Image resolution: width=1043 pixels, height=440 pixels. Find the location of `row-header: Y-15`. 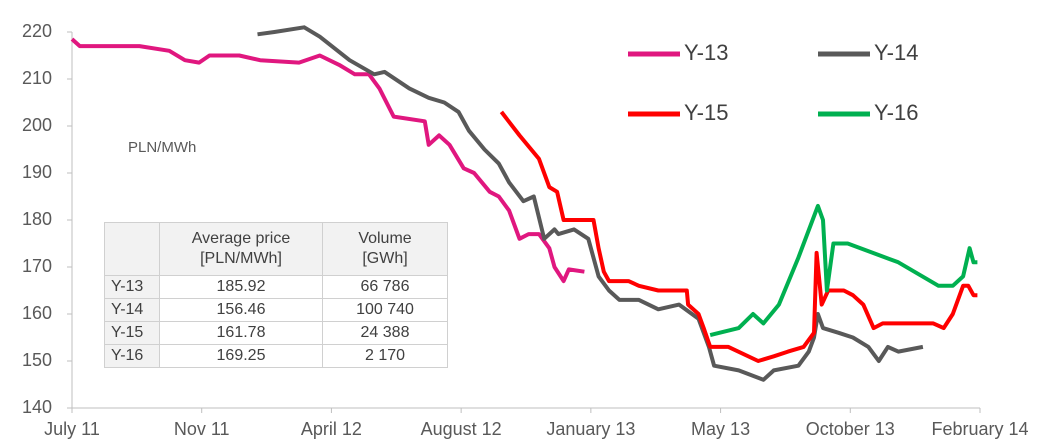

row-header: Y-15 is located at coordinates (132, 333).